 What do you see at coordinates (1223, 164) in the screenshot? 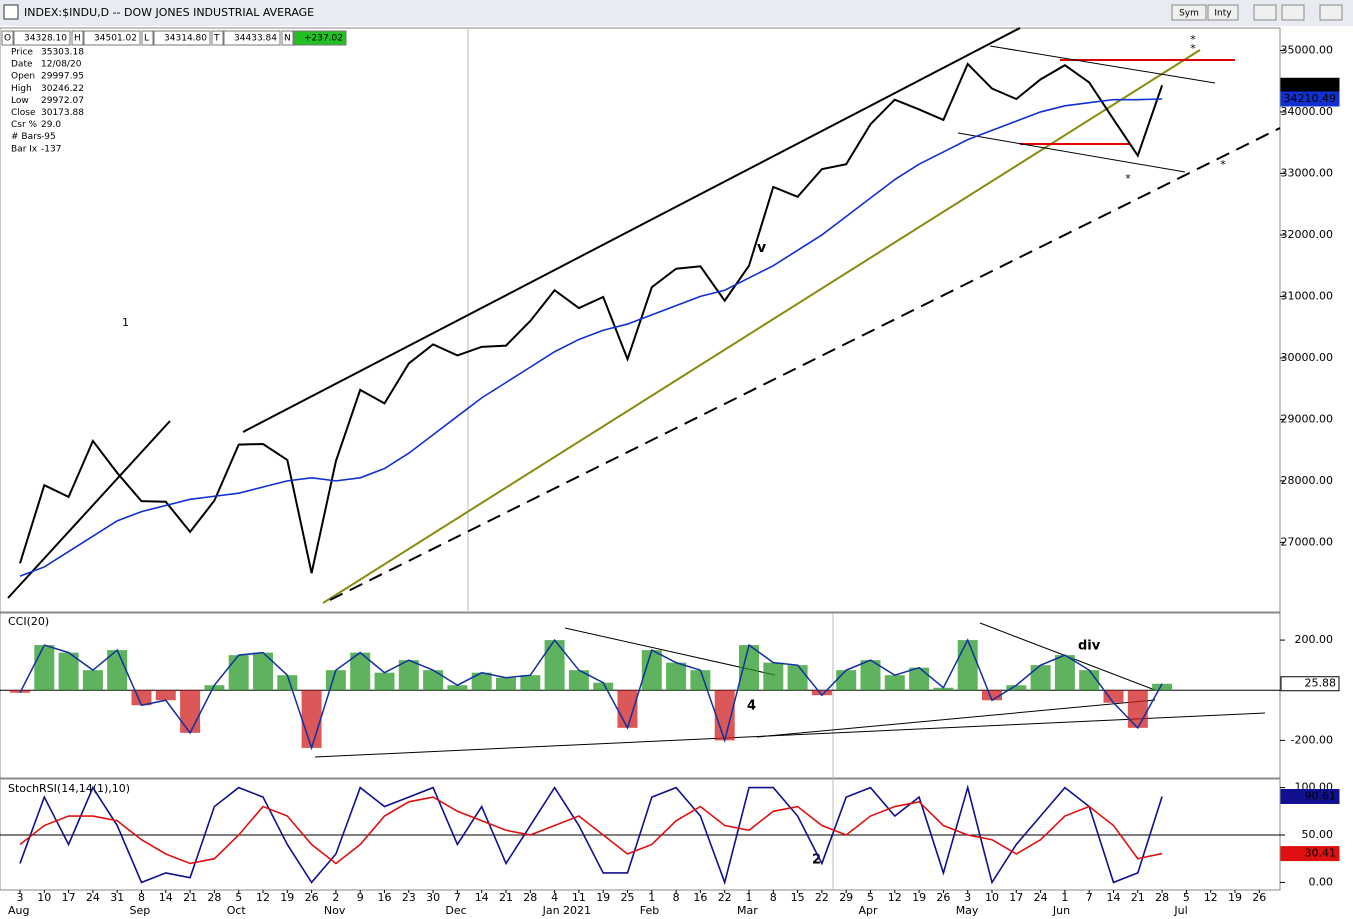
I see `star: *` at bounding box center [1223, 164].